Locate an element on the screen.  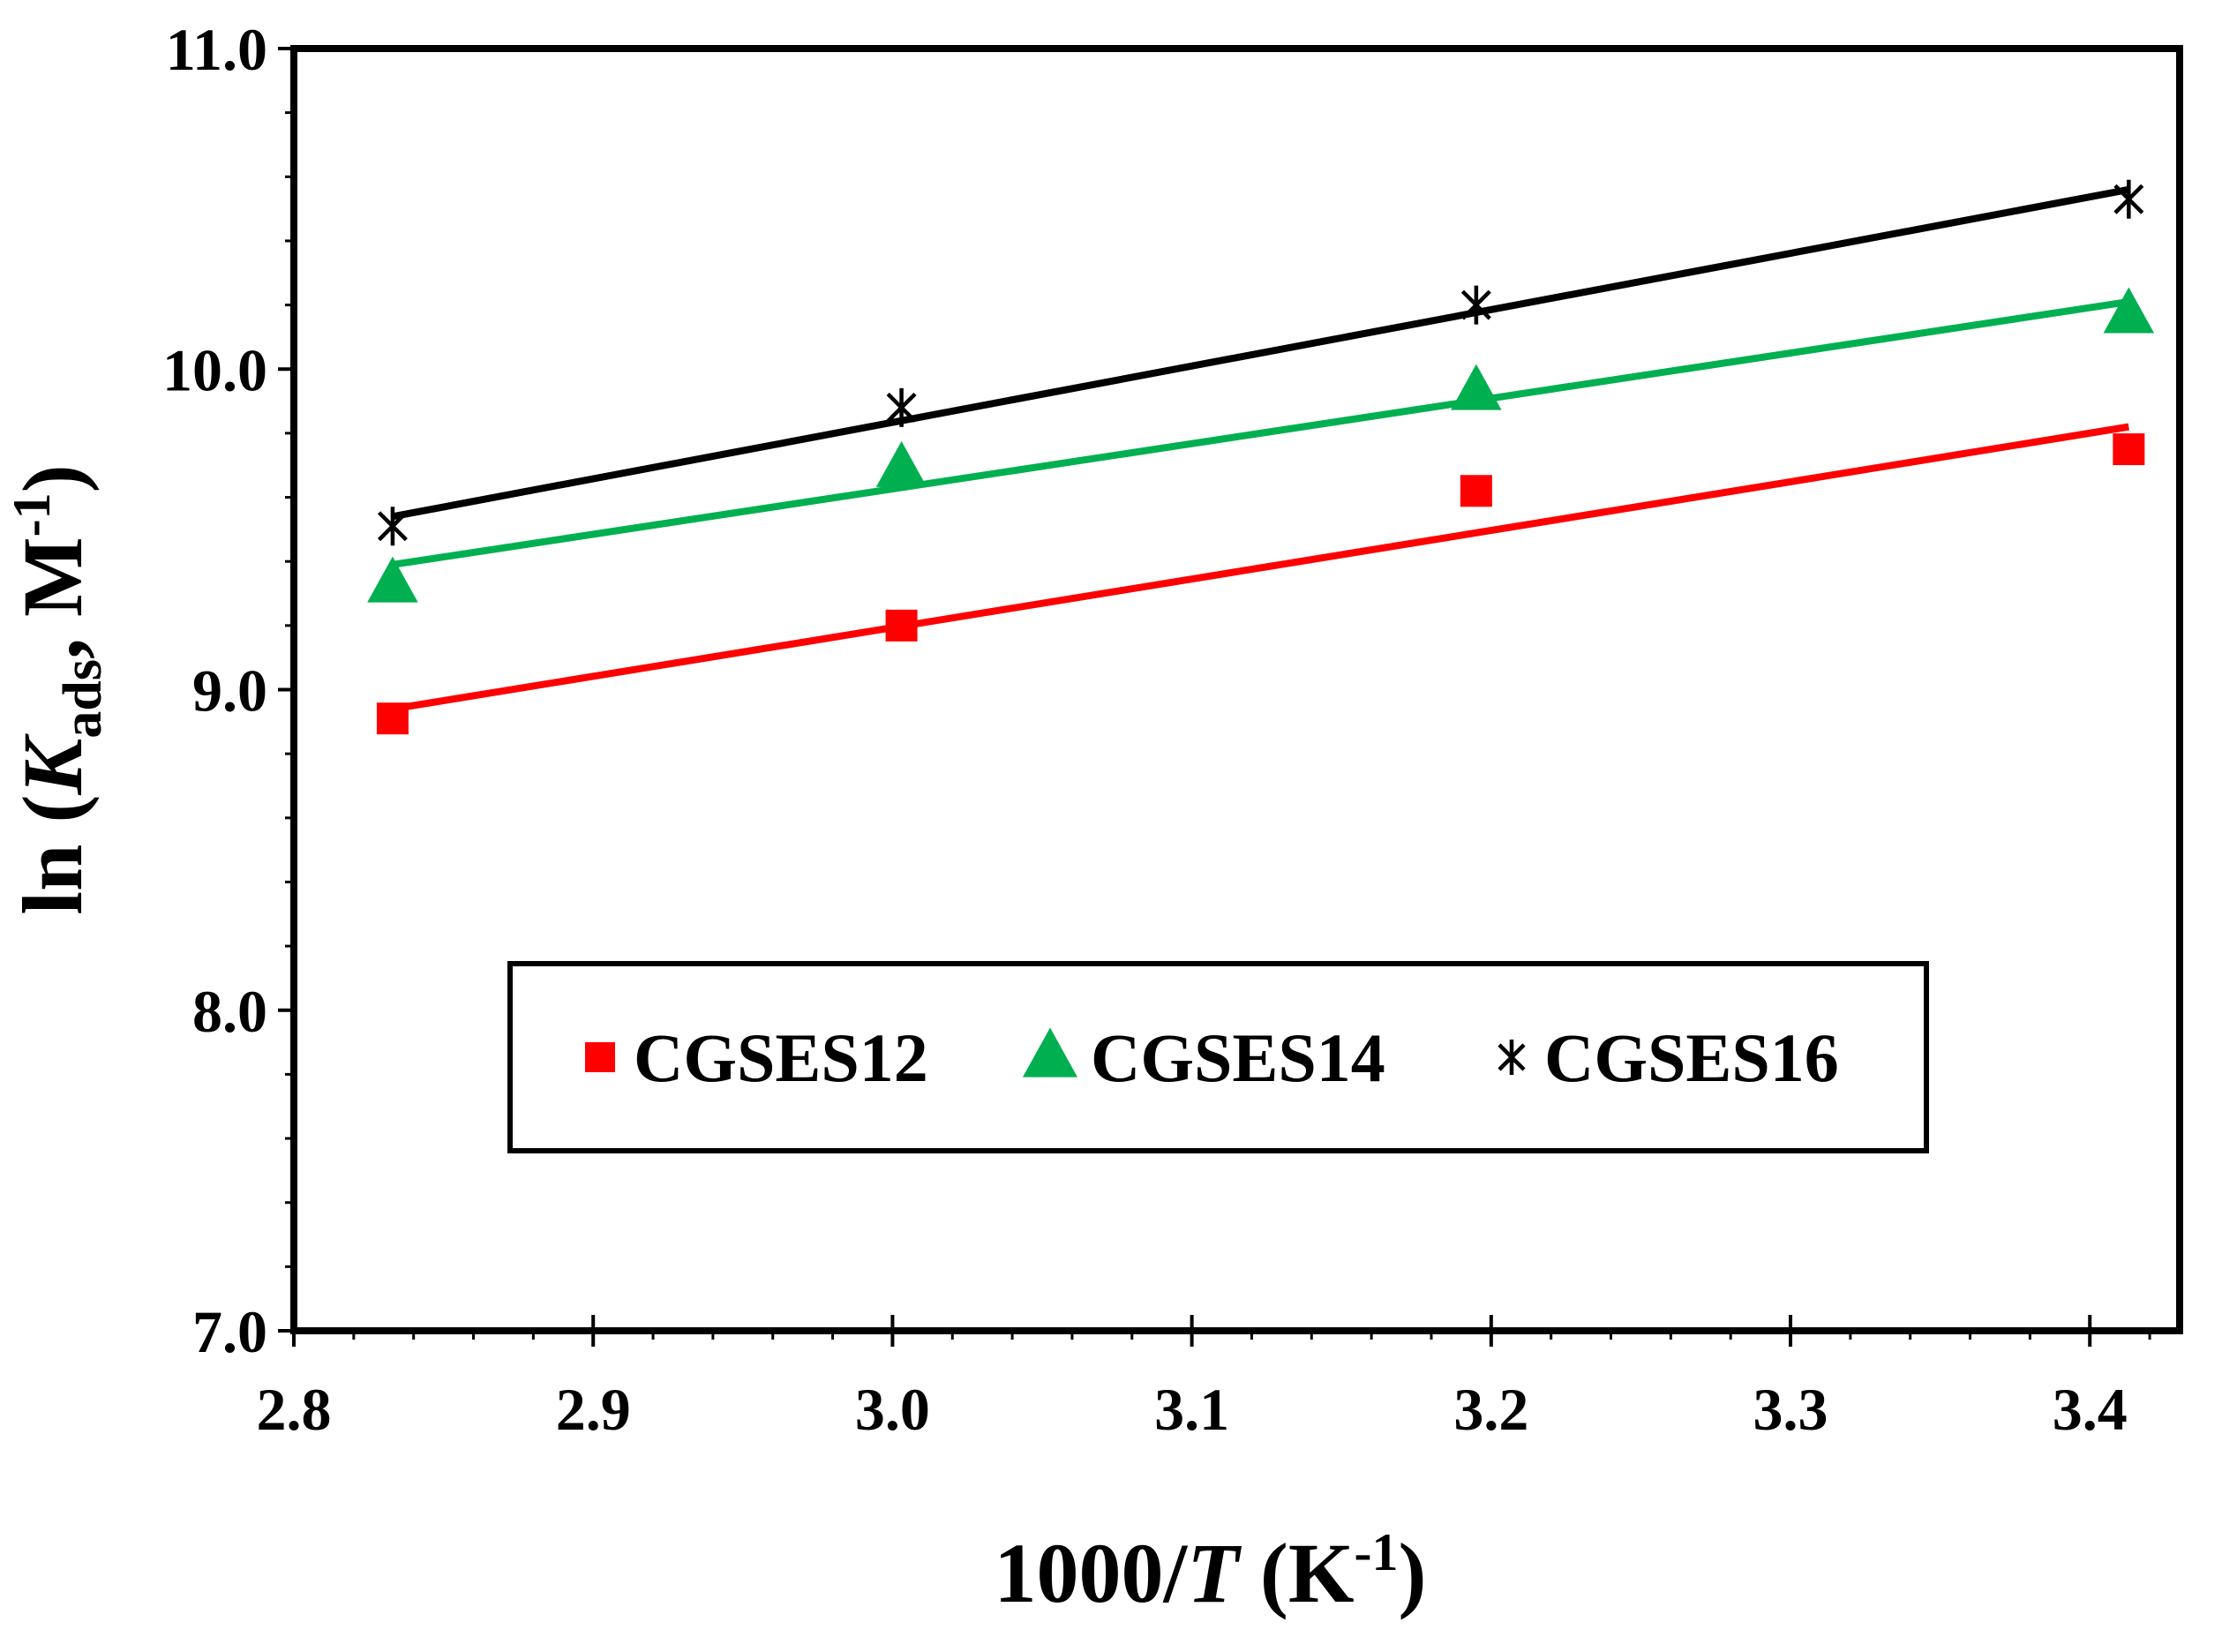
x-tick-label: 3.0 is located at coordinates (892, 1409).